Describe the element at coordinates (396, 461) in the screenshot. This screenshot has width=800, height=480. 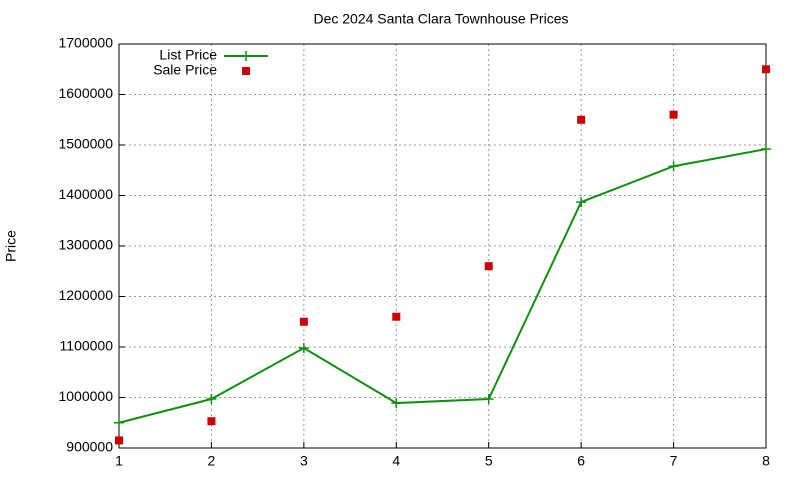
I see `x-tick-label: 4` at that location.